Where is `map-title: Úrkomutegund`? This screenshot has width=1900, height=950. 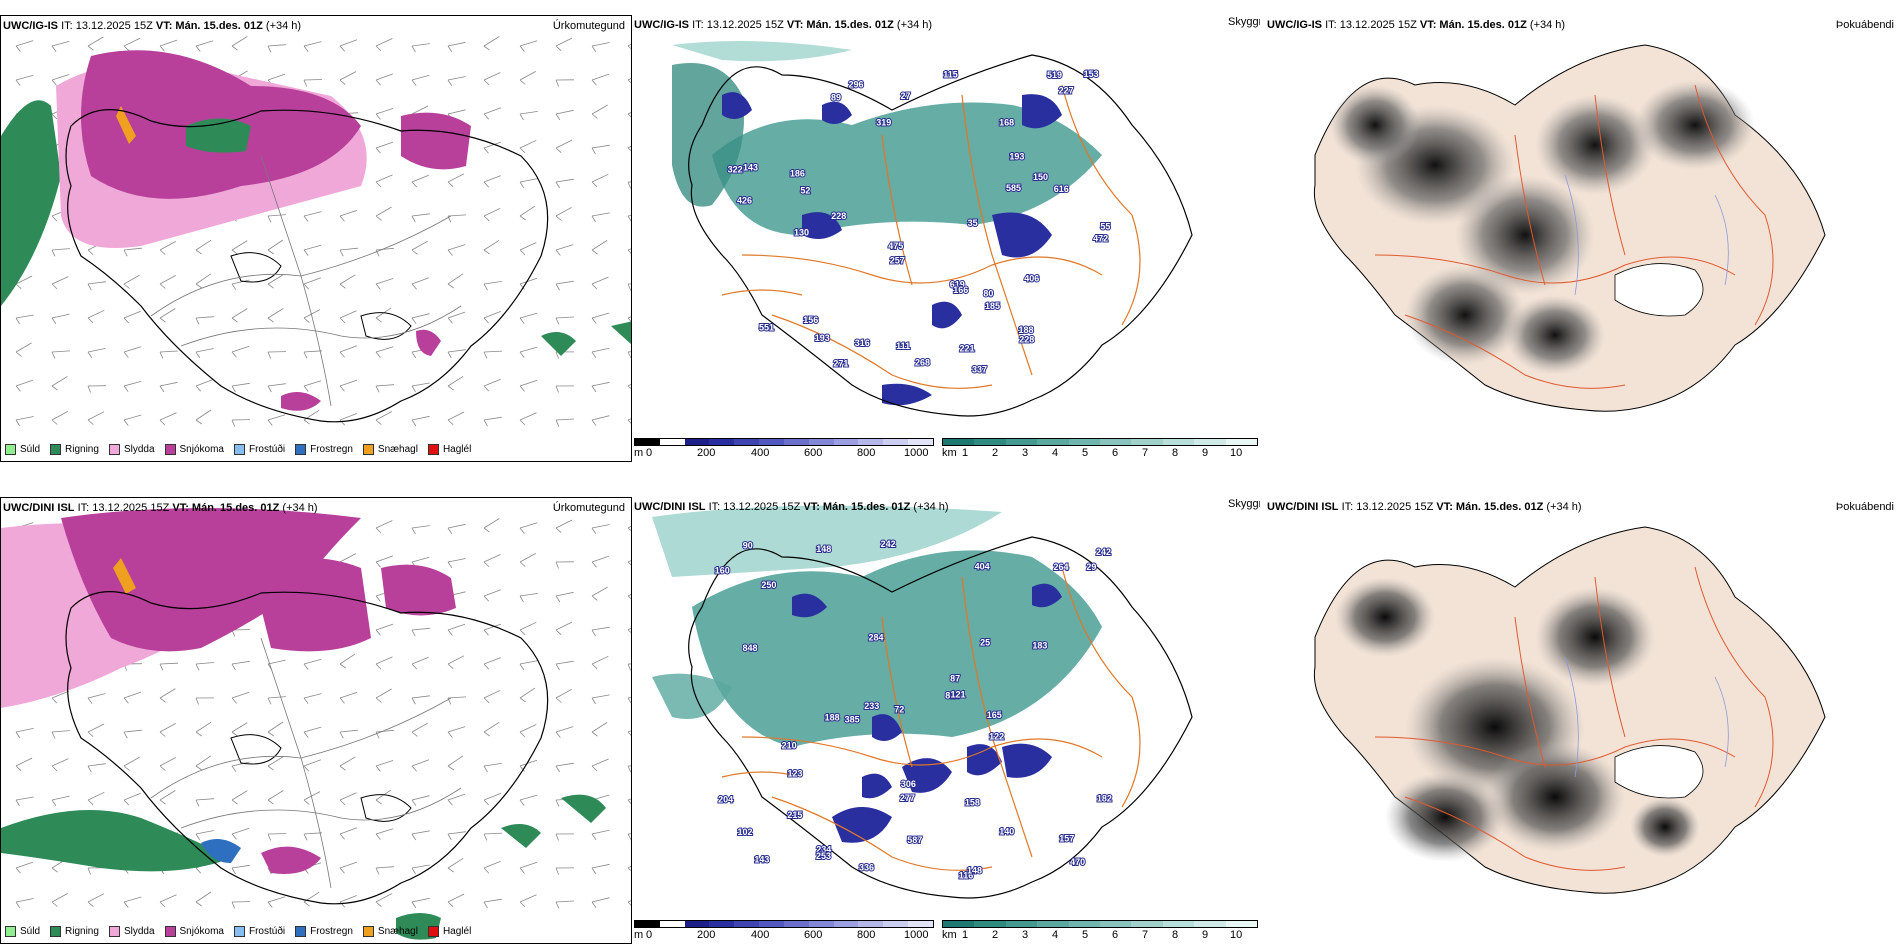 map-title: Úrkomutegund is located at coordinates (588, 508).